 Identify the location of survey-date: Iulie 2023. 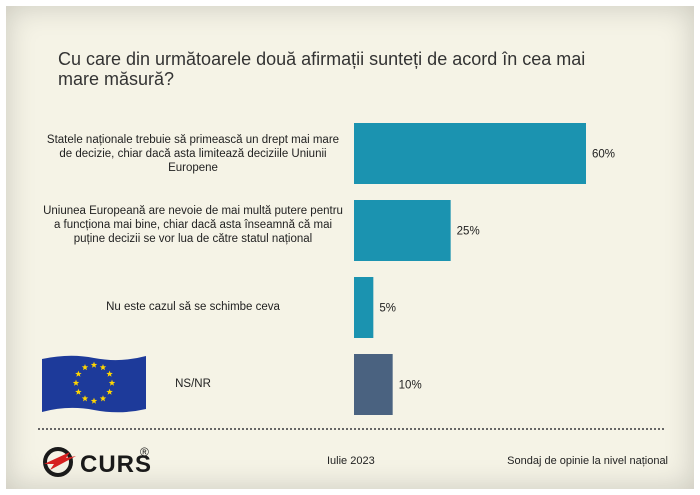
(351, 461).